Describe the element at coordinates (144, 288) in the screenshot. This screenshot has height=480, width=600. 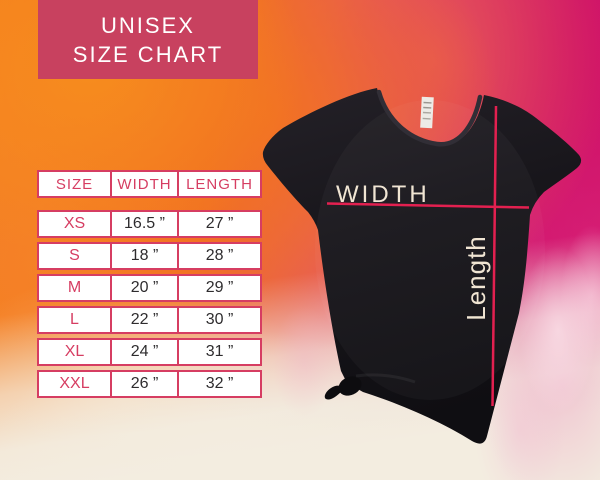
I see `width-value: 20 ”` at that location.